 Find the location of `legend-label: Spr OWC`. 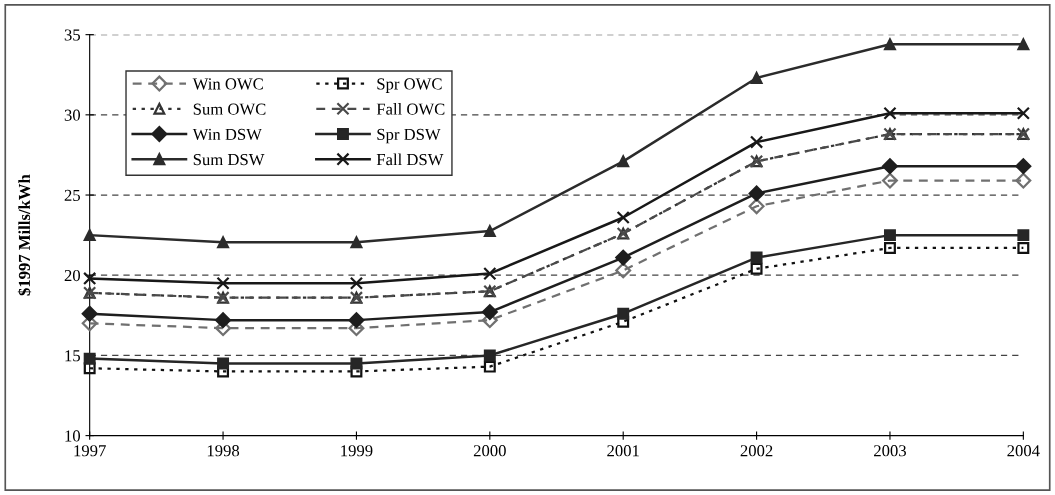

legend-label: Spr OWC is located at coordinates (409, 85).